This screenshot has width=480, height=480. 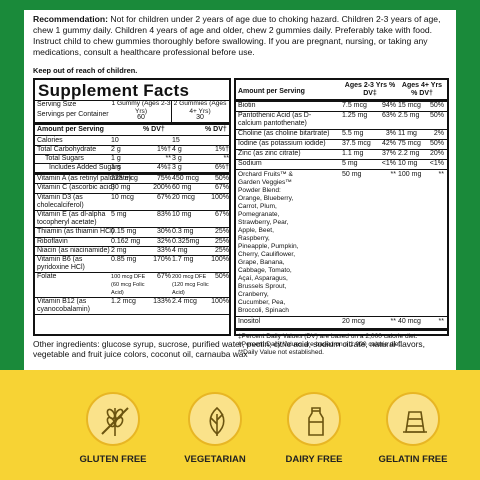 I want to click on amount-col2: 10 mg, so click(x=408, y=163).